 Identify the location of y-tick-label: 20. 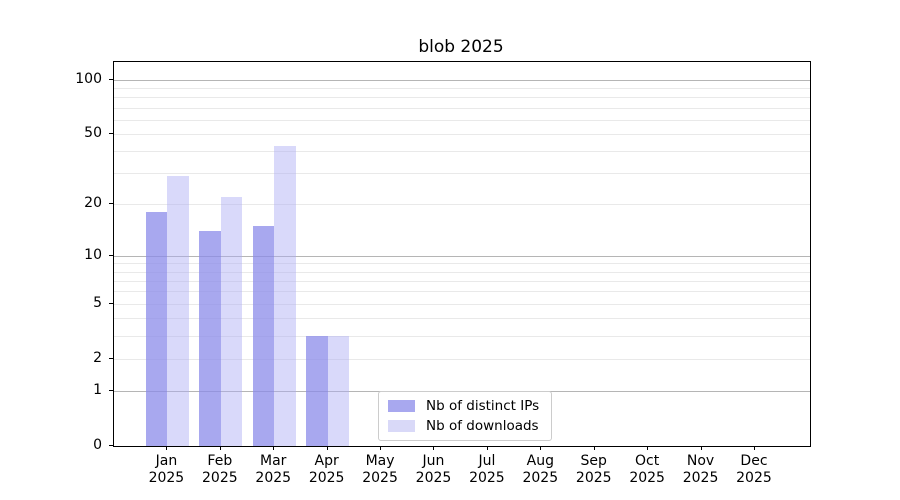
(93, 203).